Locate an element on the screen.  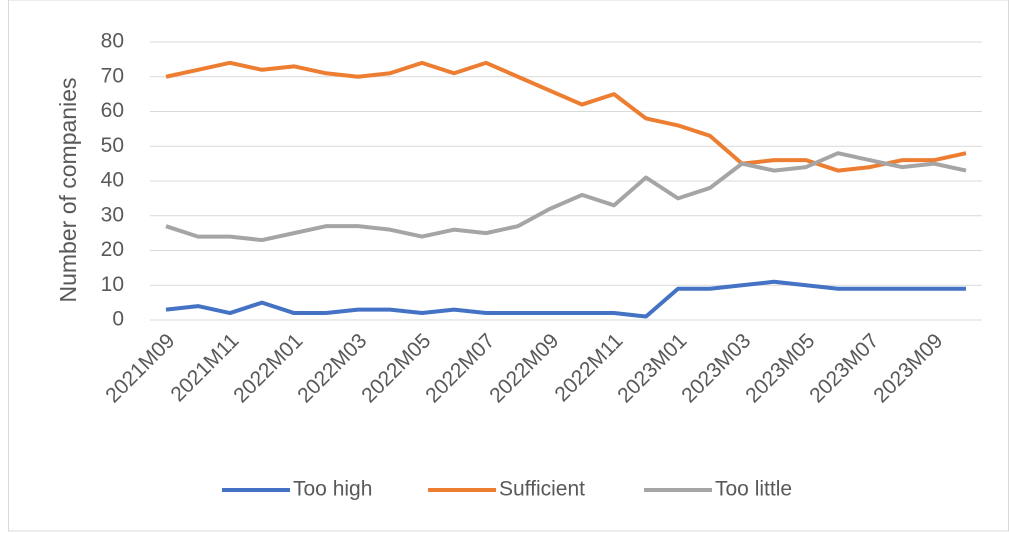
x-tick-label: 2022M01 is located at coordinates (268, 368).